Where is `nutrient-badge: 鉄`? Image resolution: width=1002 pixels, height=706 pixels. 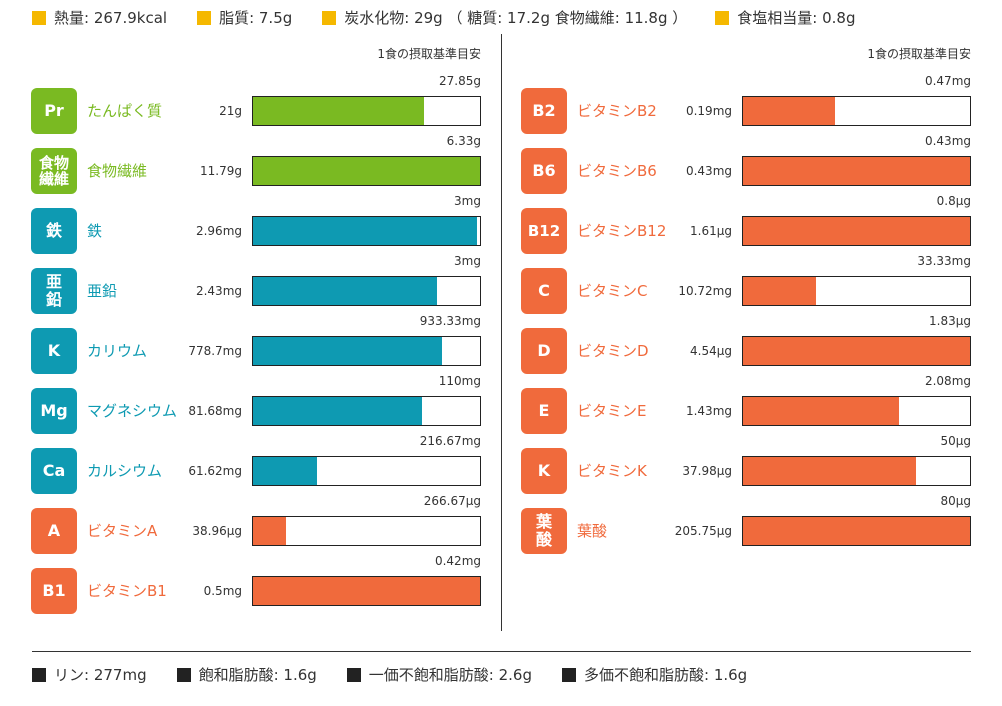 nutrient-badge: 鉄 is located at coordinates (54, 231).